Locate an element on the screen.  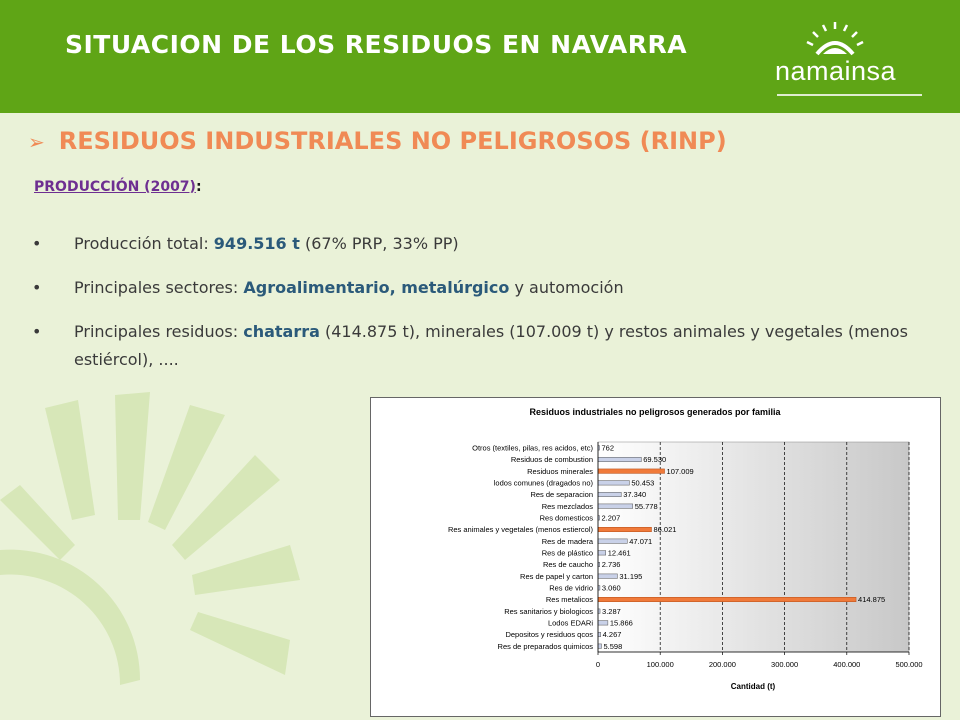
decorative-sun-rays is located at coordinates (150, 538).